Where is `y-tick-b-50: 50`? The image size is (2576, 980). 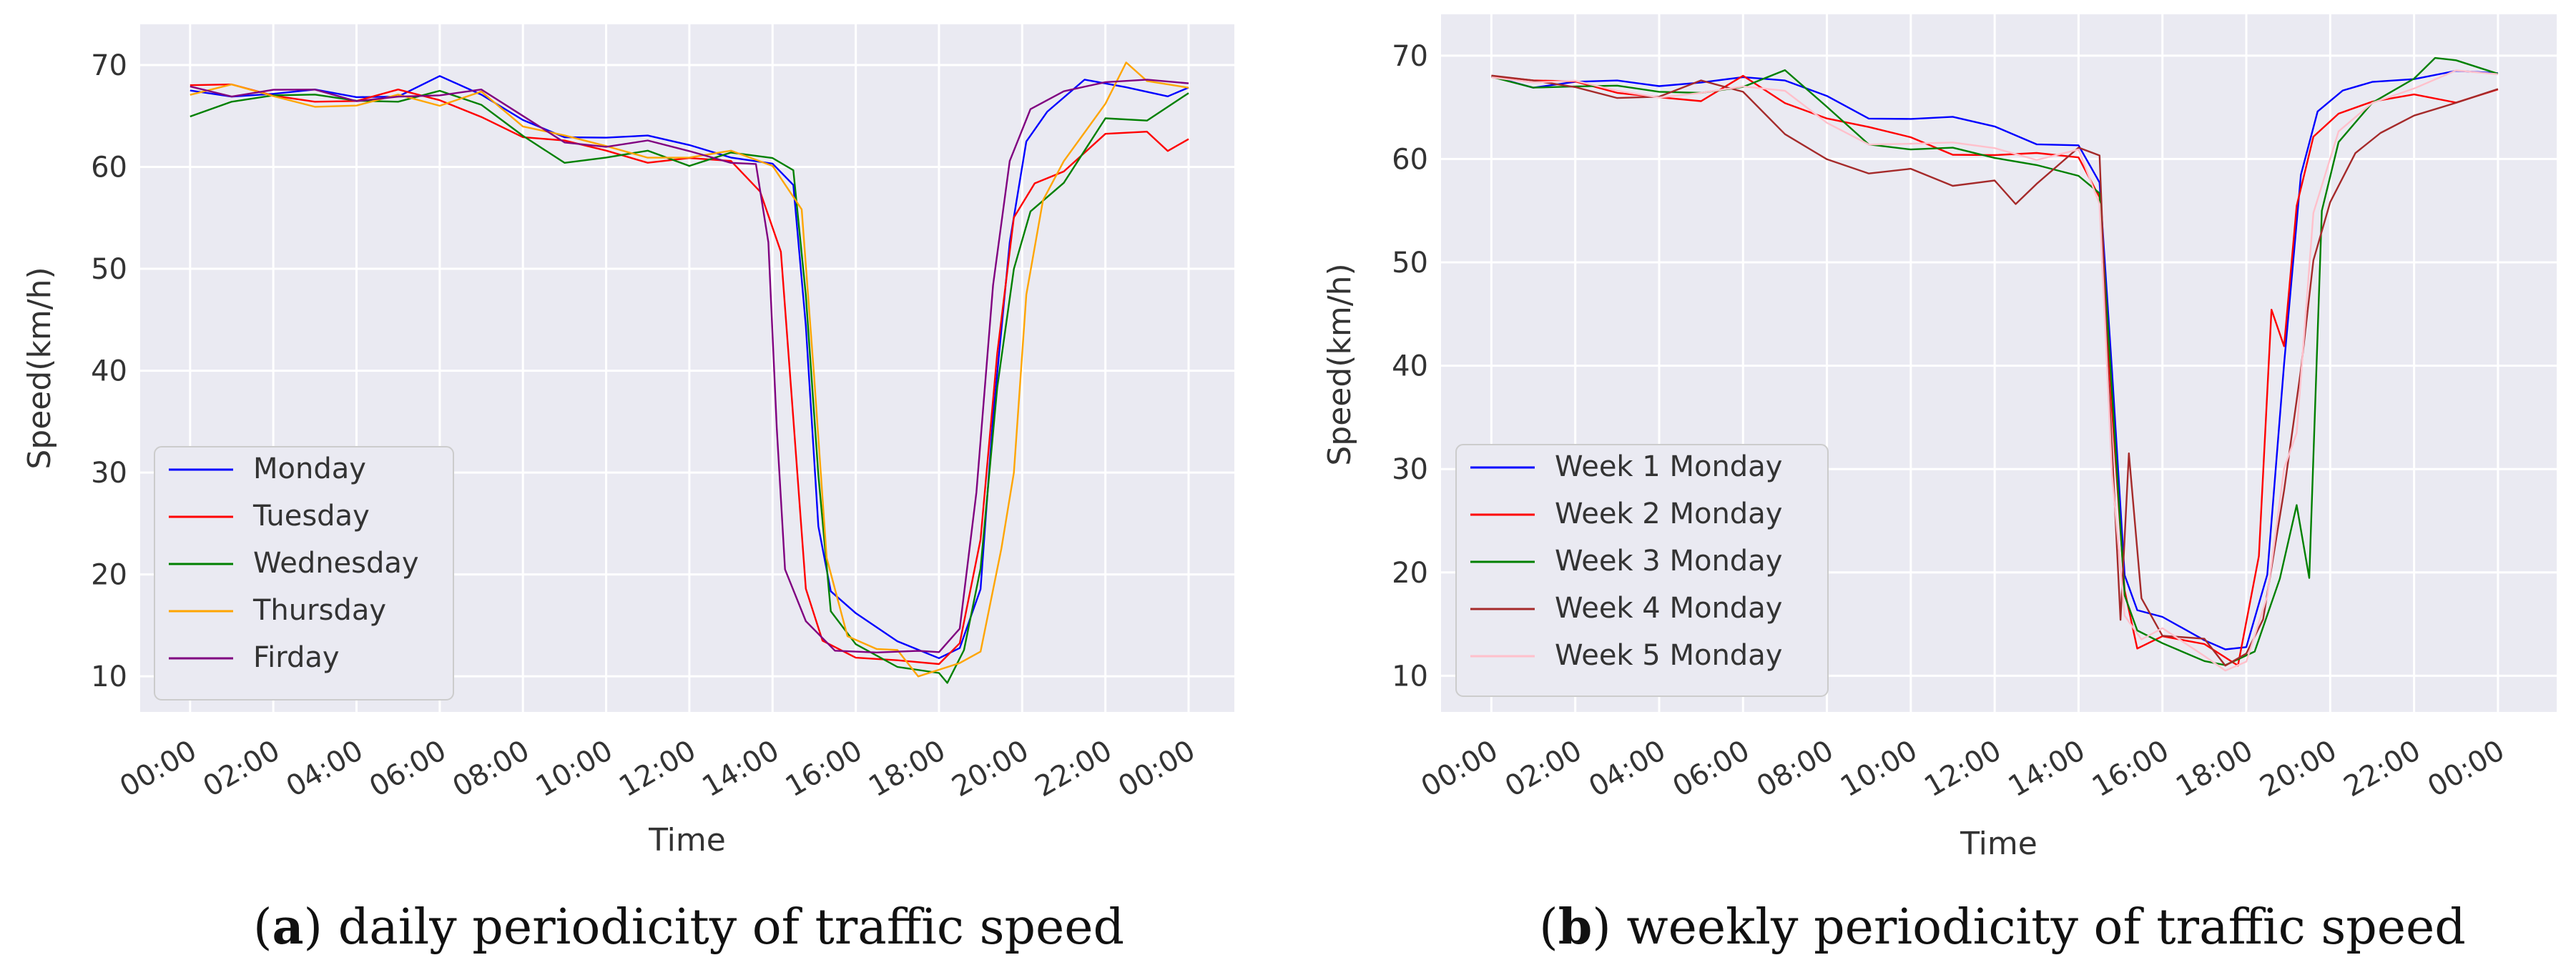 y-tick-b-50: 50 is located at coordinates (1410, 263).